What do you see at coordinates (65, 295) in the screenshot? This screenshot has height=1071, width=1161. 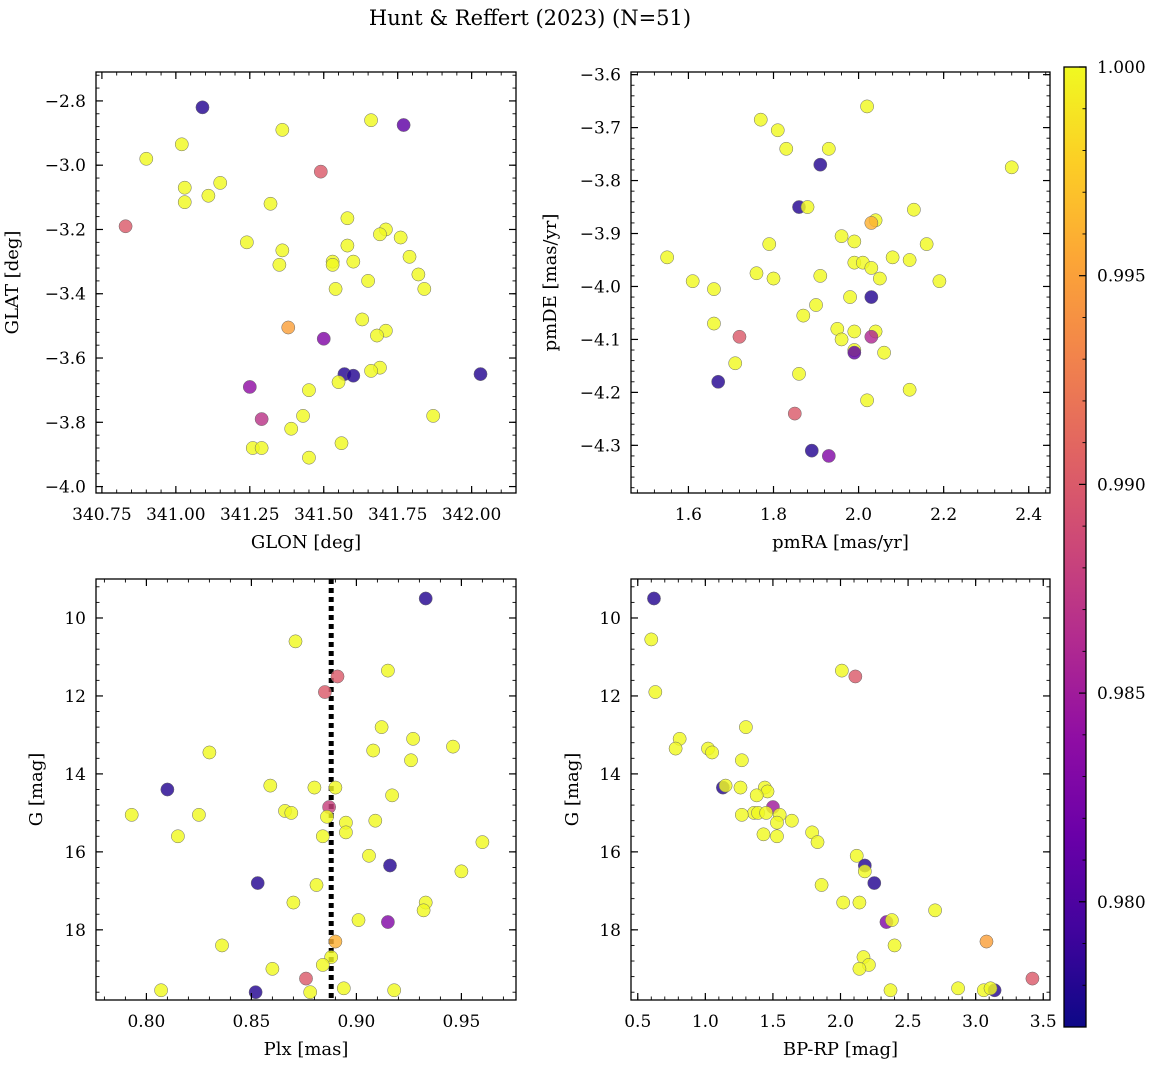 I see `panel-1-ytick-label: −3.4` at bounding box center [65, 295].